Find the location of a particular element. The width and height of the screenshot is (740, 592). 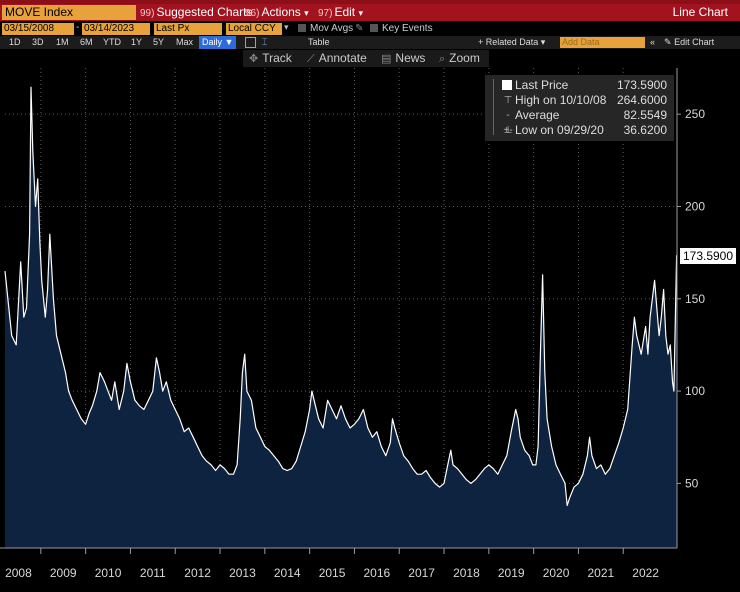

field-select: Last Px is located at coordinates (188, 29).